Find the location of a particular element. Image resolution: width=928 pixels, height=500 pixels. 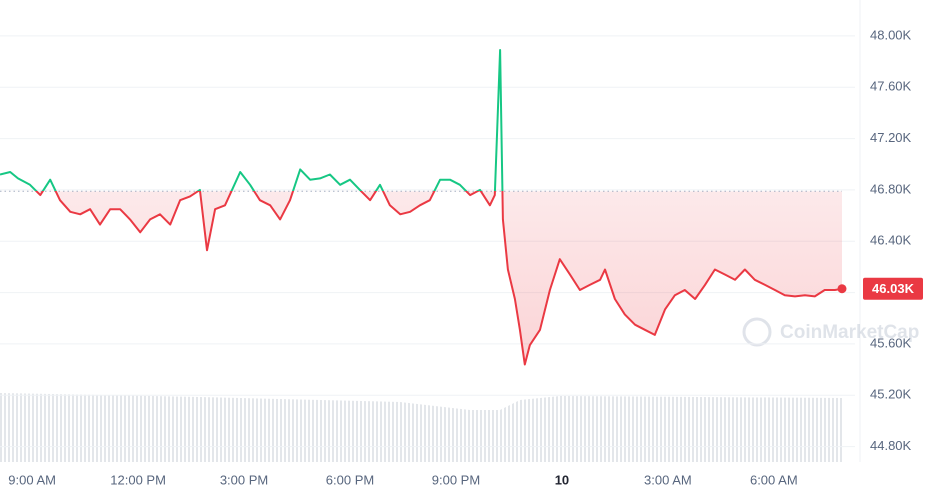

x-tick-label: 9:00 PM is located at coordinates (456, 479).